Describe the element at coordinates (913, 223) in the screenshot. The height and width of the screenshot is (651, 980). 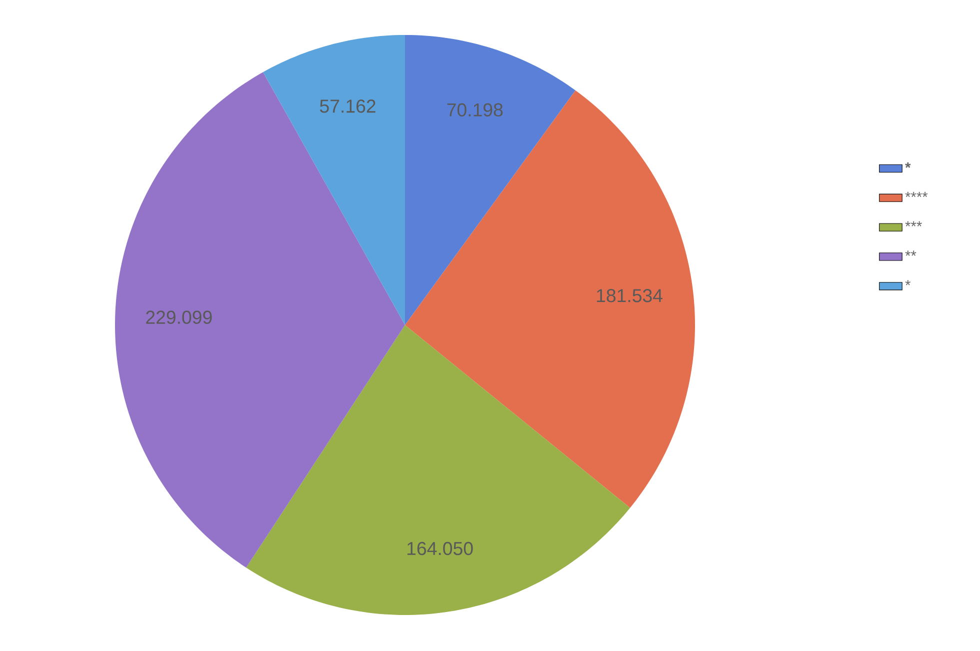
I see `legend-label: ***` at that location.